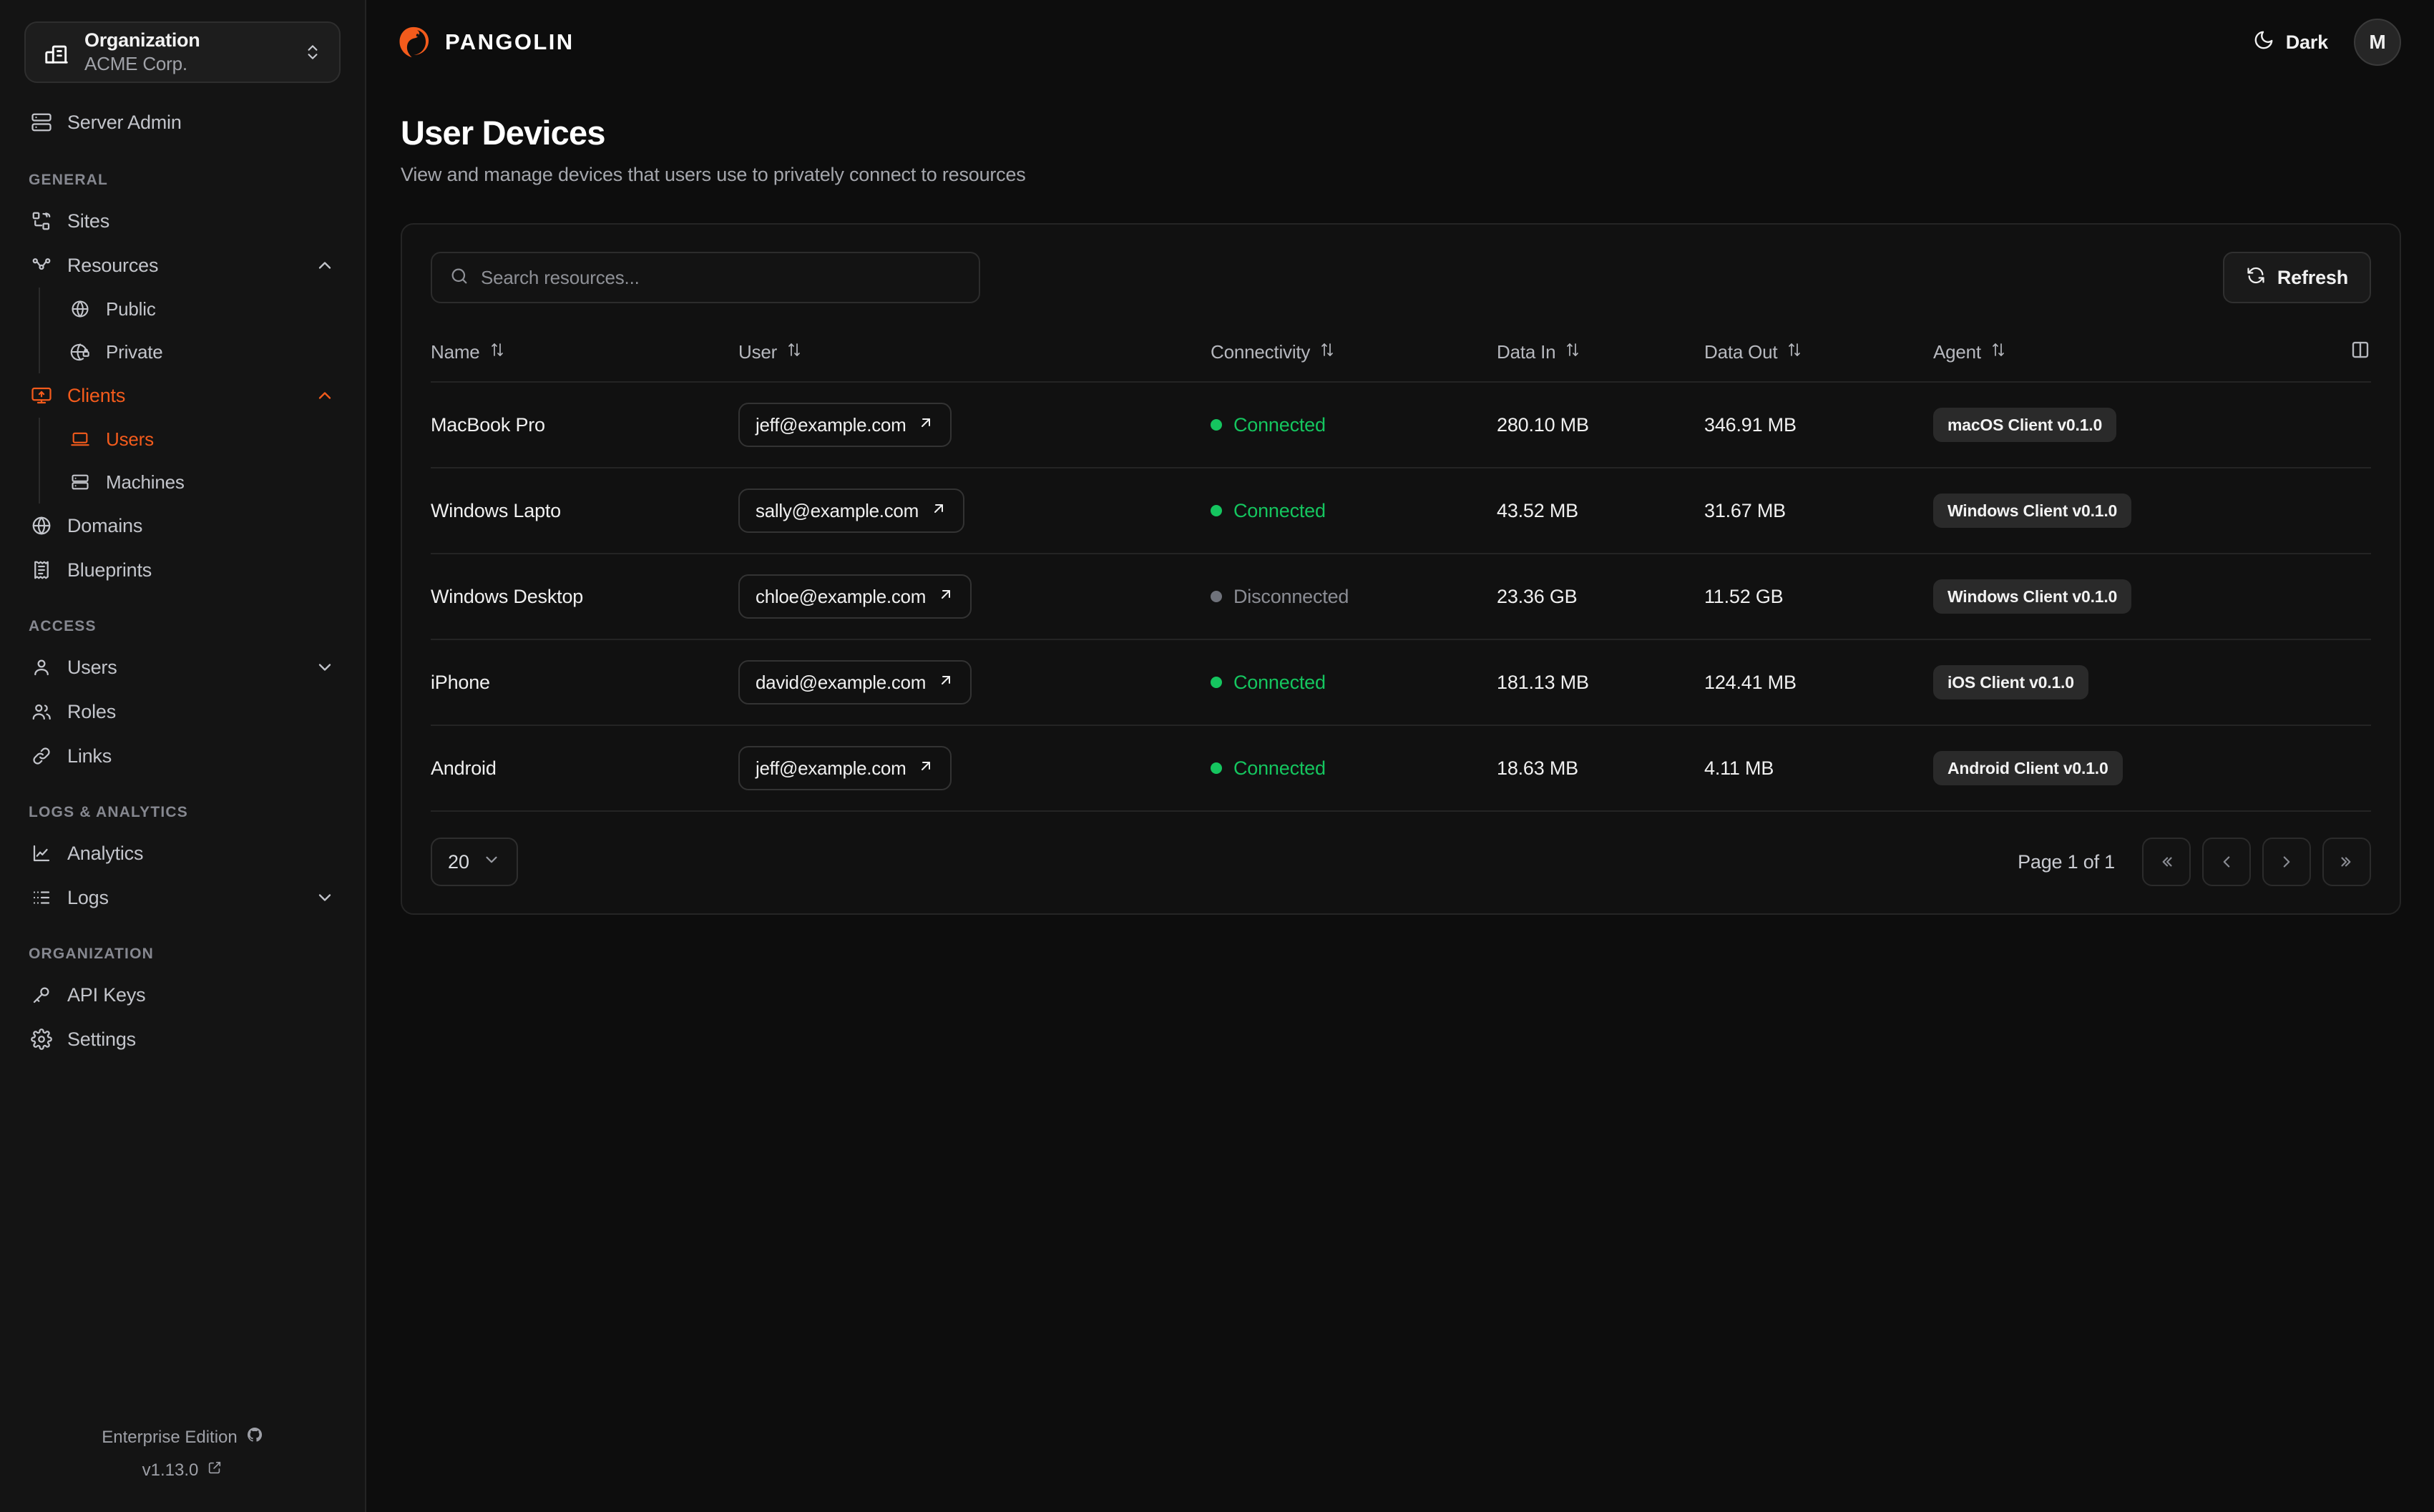 The image size is (2434, 1512). I want to click on page-size-value: 20, so click(459, 861).